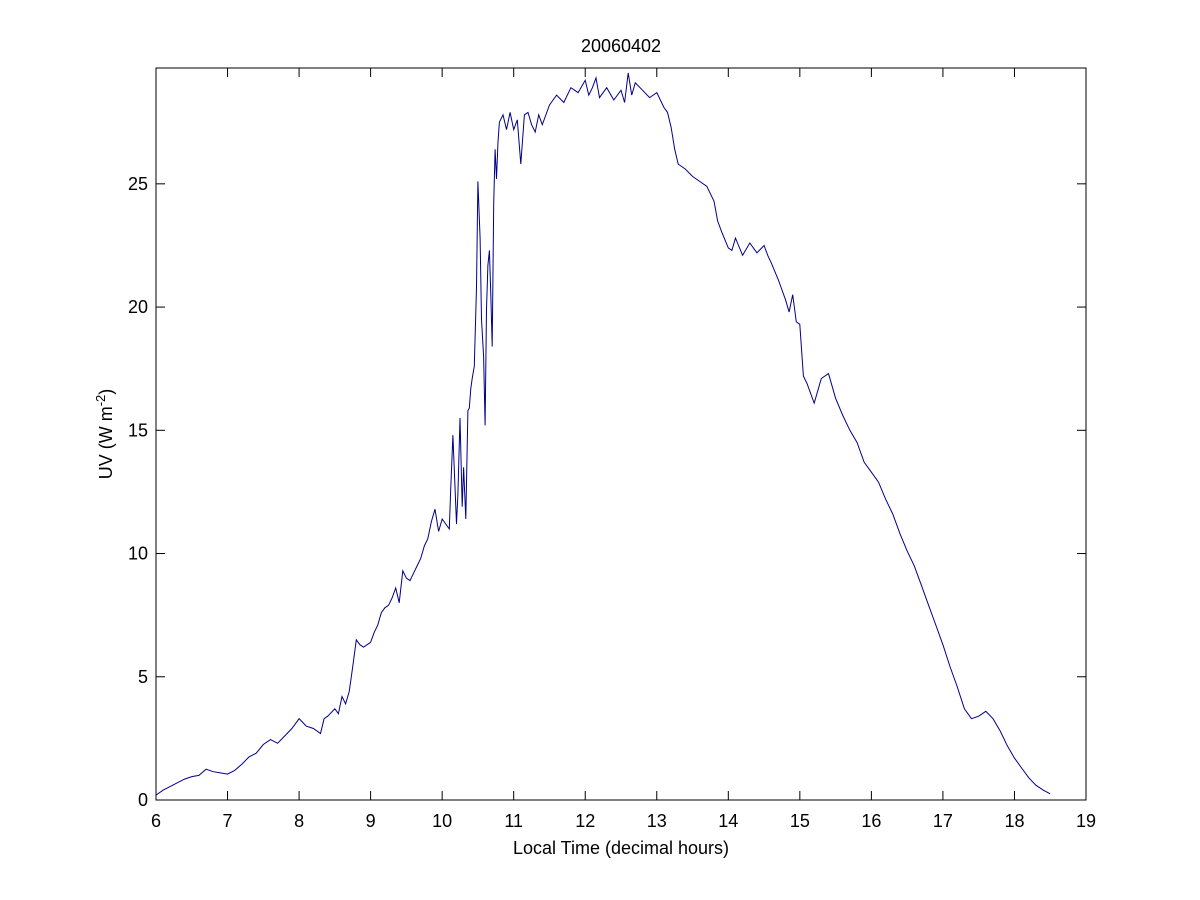 The width and height of the screenshot is (1200, 900). Describe the element at coordinates (623, 821) in the screenshot. I see `x-tick-labels: 6 7 8 9 10 11 12 13 14 15 16 17 18 19` at that location.